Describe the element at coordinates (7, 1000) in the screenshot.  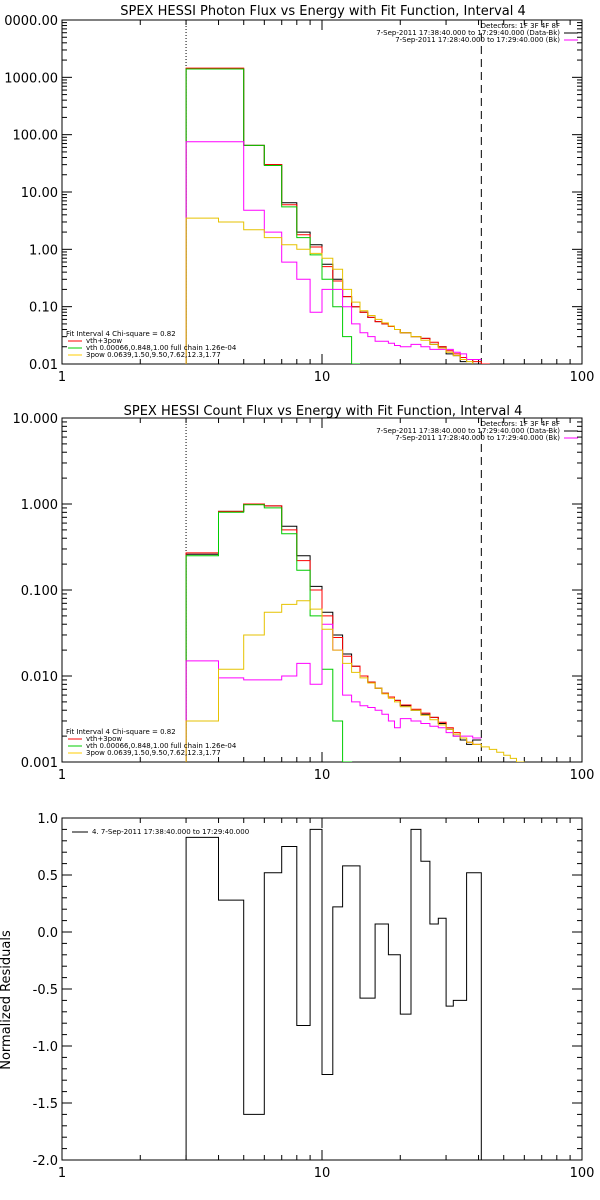
I see `residuals-ylabel: Normalized Residuals` at that location.